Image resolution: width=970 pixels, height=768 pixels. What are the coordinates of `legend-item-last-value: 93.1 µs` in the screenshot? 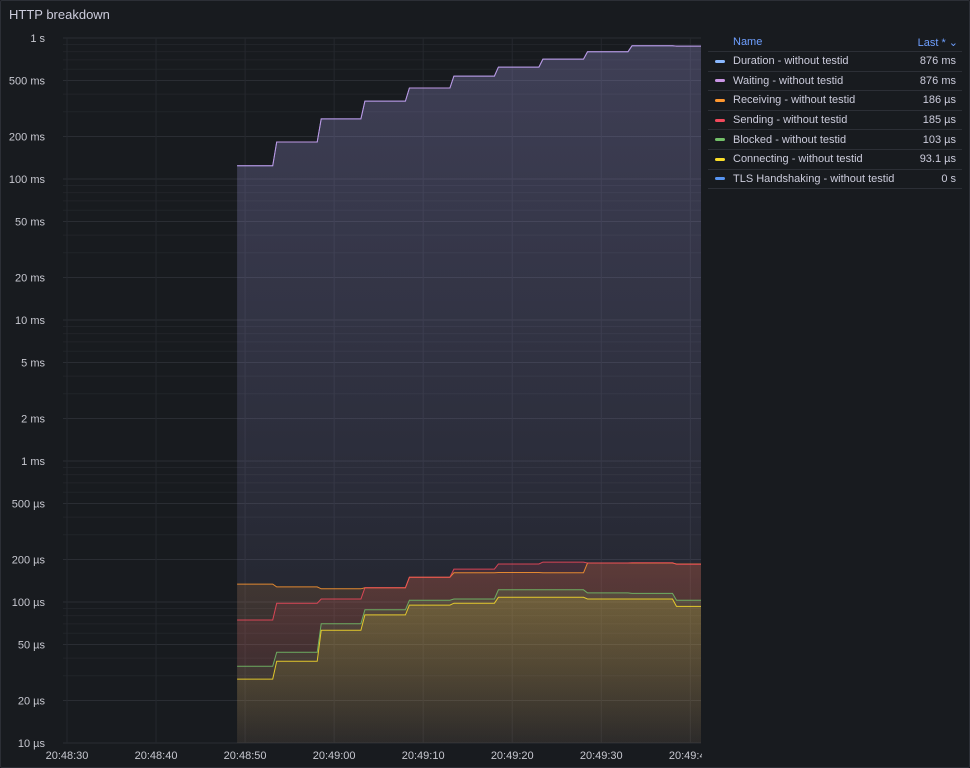 It's located at (937, 159).